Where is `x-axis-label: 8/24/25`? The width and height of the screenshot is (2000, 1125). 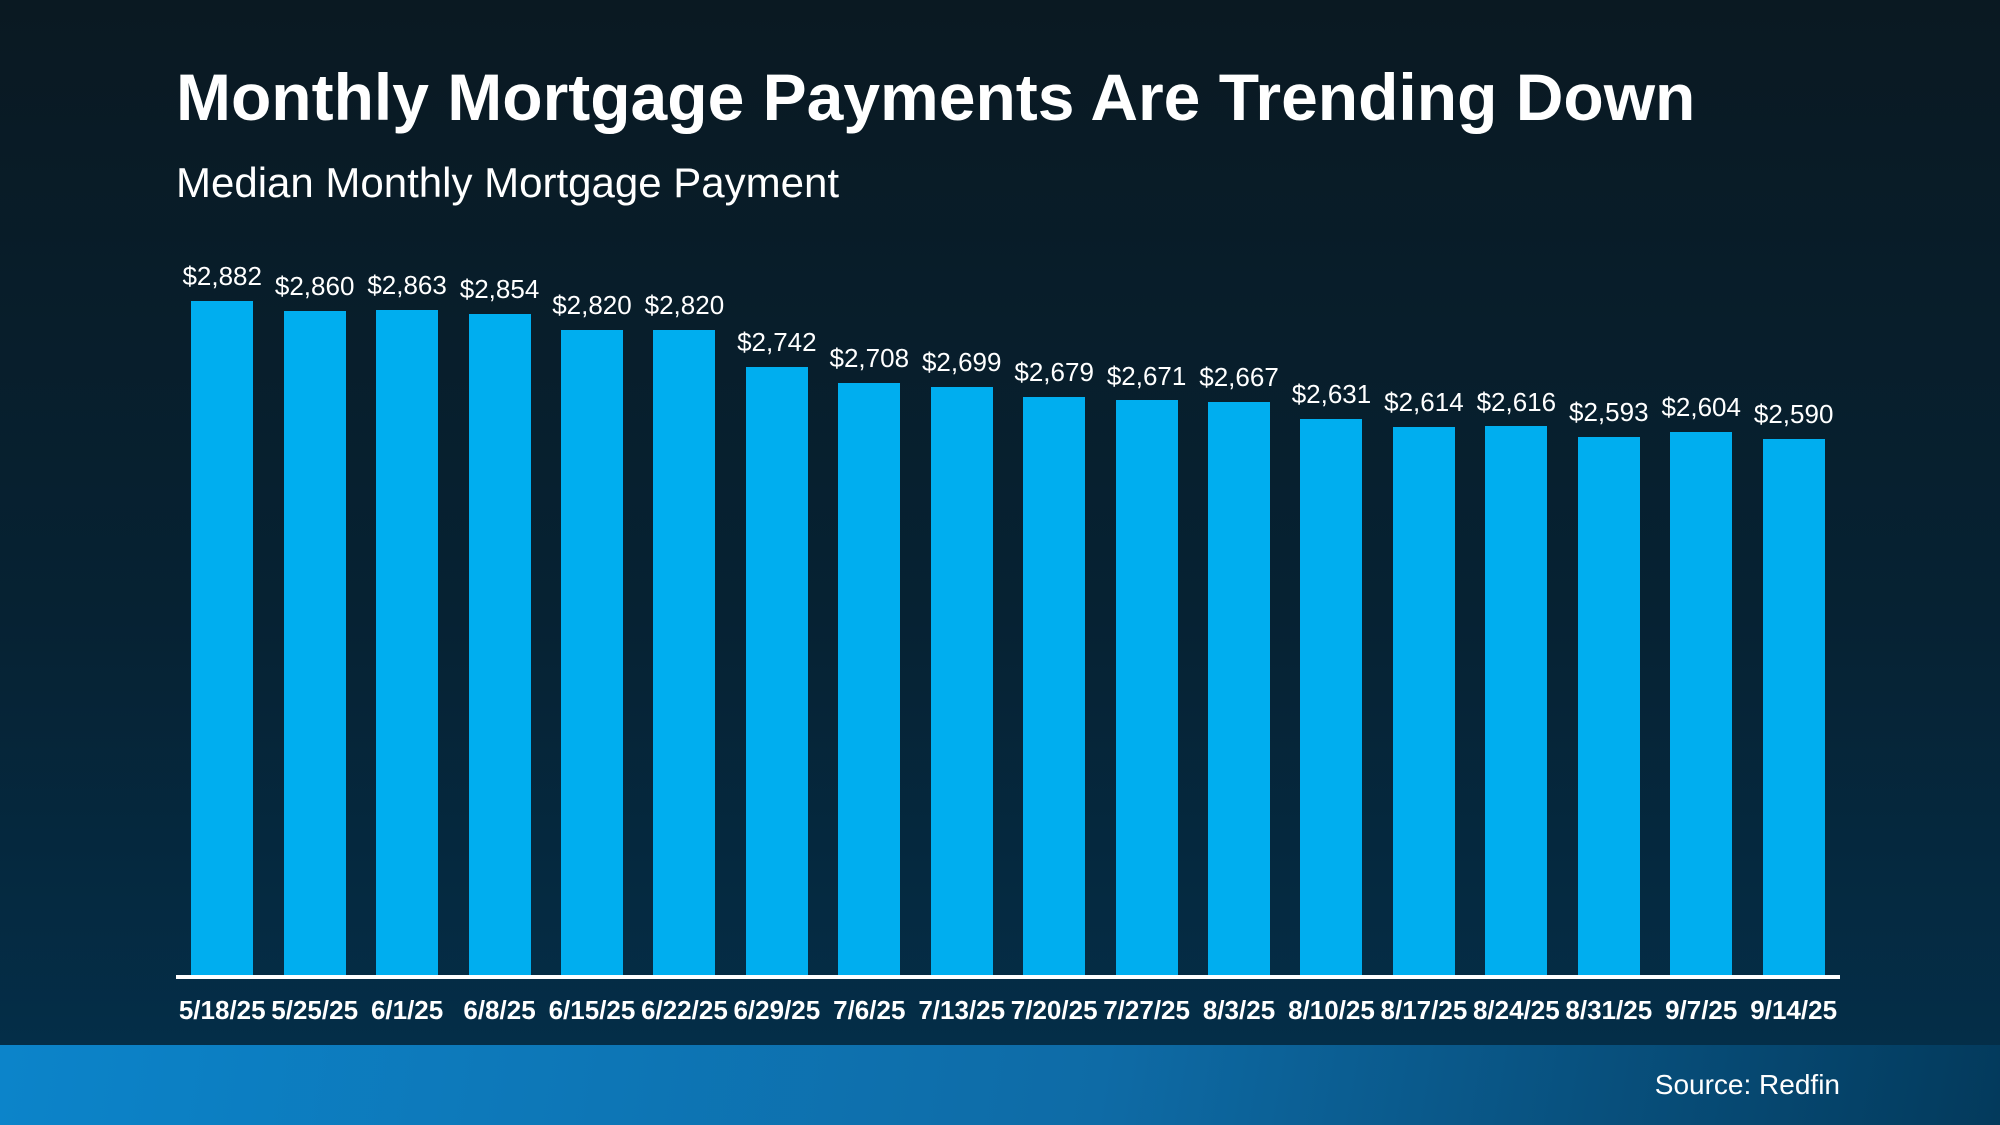 x-axis-label: 8/24/25 is located at coordinates (1516, 1010).